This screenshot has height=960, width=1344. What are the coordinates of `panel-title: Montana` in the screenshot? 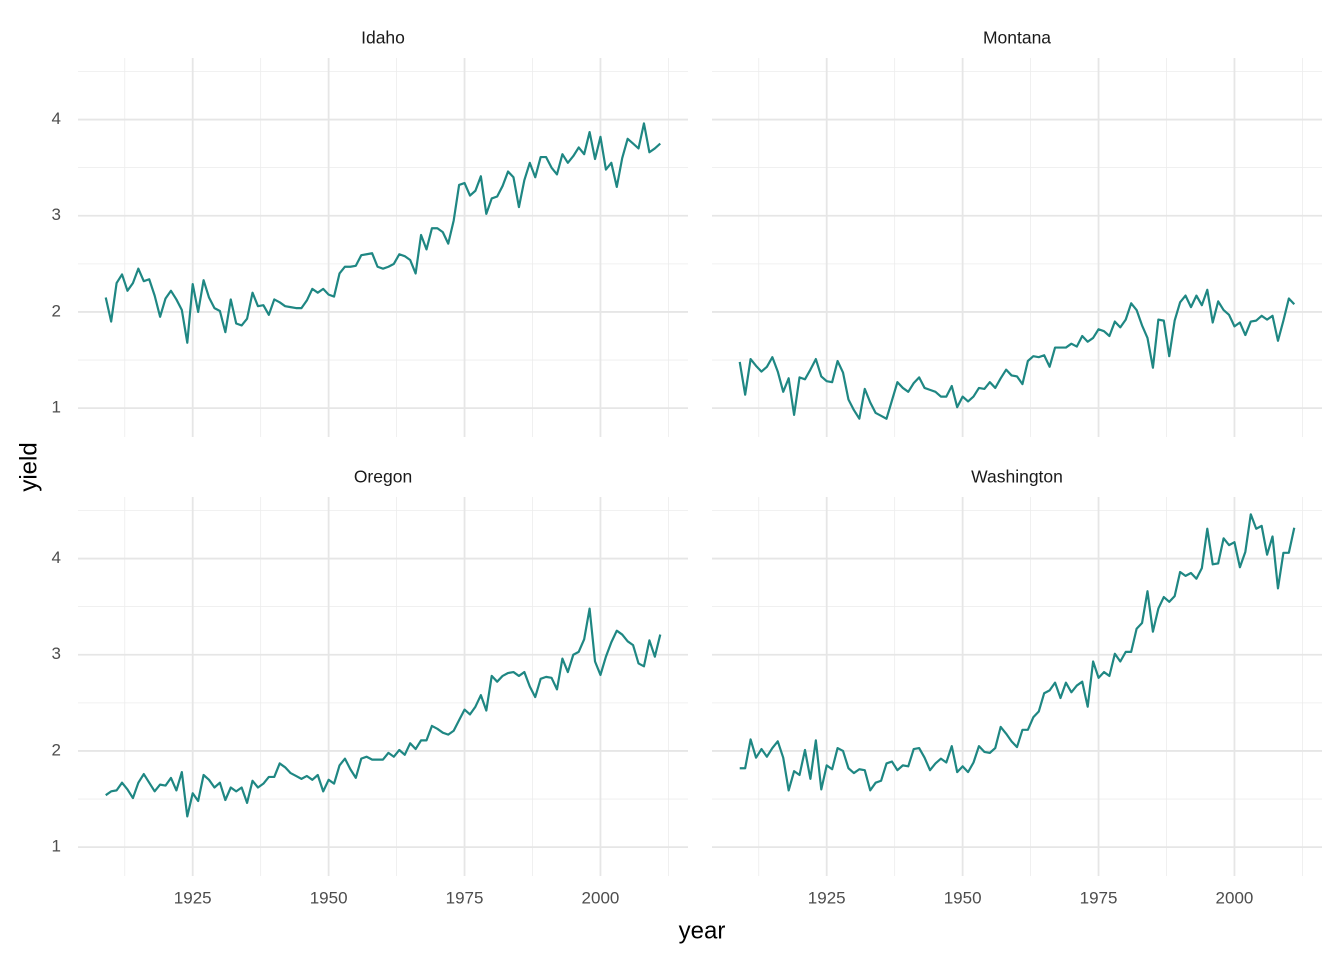 It's located at (1017, 38).